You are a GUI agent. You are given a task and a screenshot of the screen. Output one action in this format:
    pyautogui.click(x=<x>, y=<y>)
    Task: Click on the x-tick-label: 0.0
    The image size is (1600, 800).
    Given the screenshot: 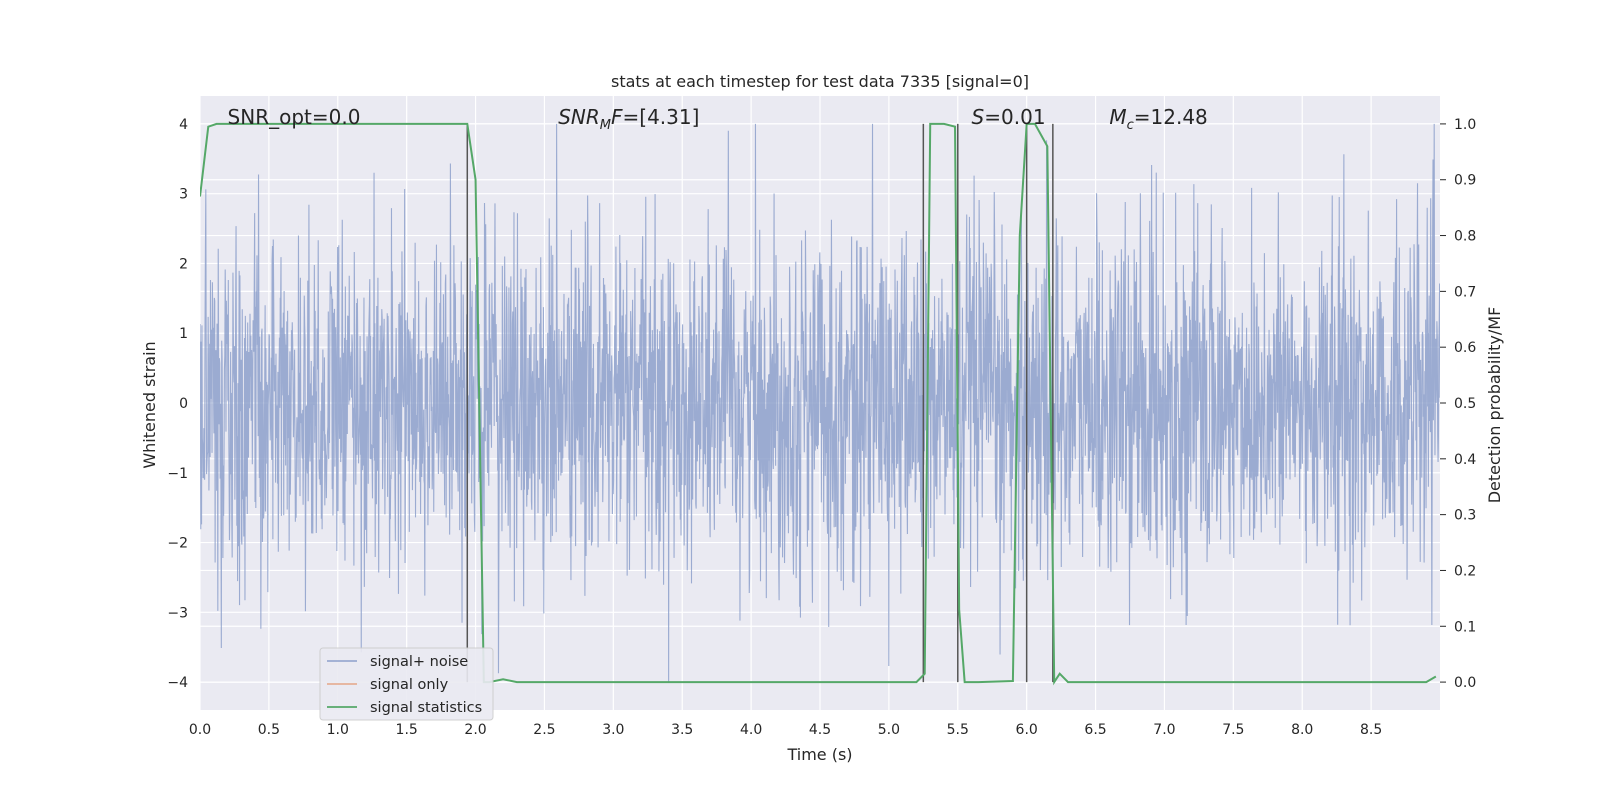 What is the action you would take?
    pyautogui.click(x=200, y=730)
    